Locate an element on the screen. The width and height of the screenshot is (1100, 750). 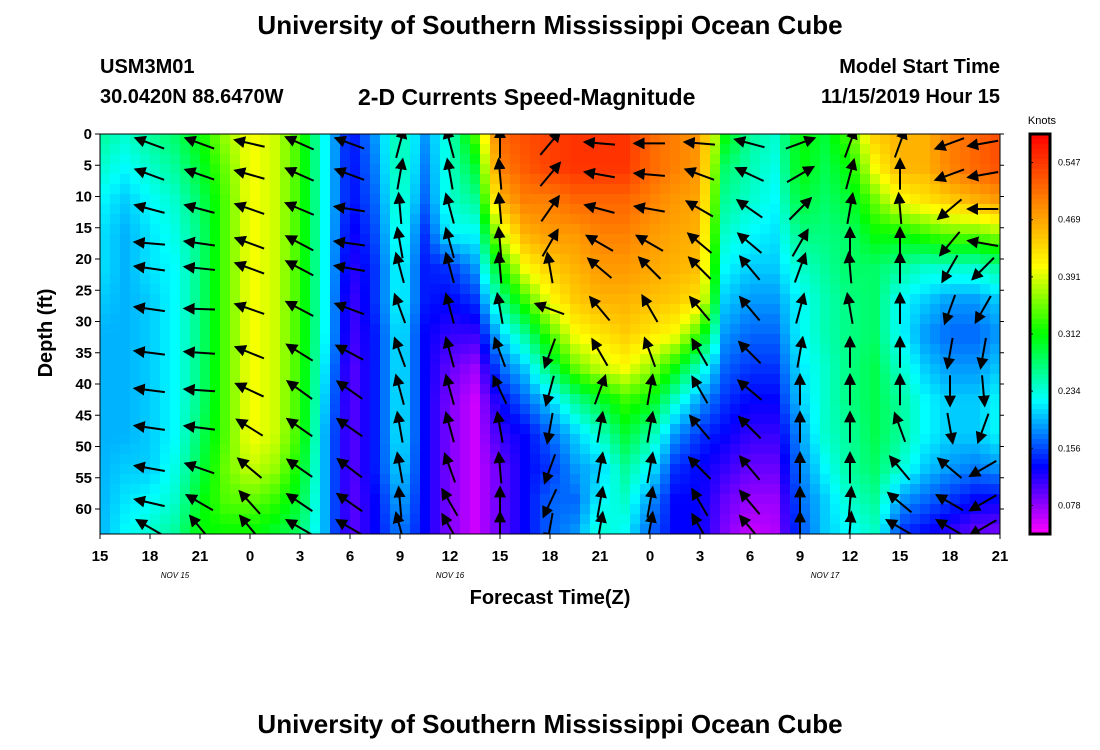
y-tick-label: 50 is located at coordinates (83, 447).